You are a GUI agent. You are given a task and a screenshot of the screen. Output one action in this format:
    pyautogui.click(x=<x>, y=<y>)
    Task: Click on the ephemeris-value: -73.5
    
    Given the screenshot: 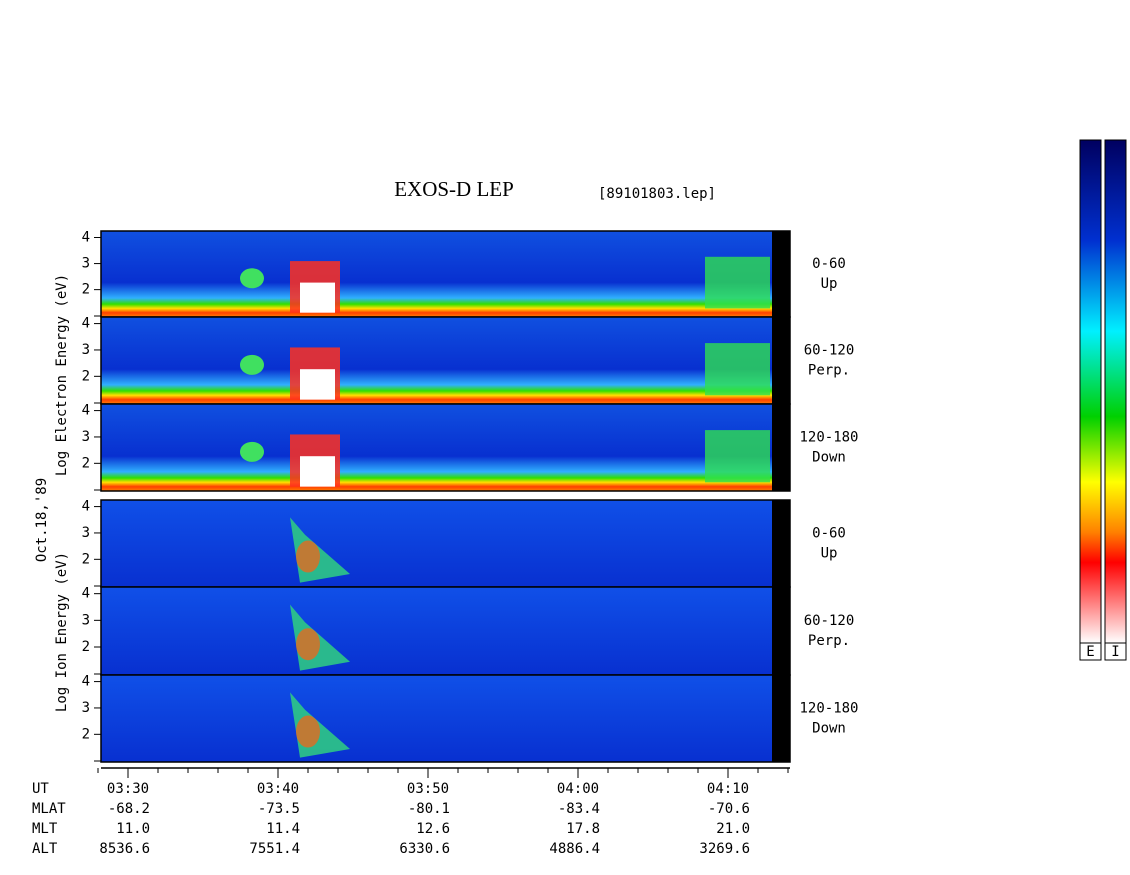 What is the action you would take?
    pyautogui.click(x=279, y=809)
    